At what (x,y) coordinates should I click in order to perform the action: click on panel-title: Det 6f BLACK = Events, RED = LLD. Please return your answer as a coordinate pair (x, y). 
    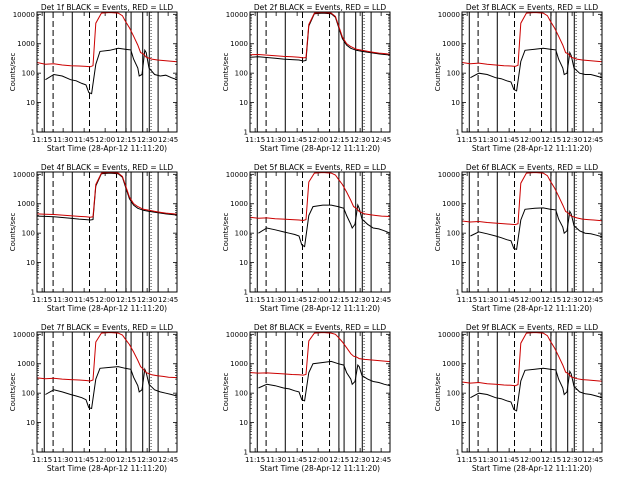
    Looking at the image, I should click on (532, 167).